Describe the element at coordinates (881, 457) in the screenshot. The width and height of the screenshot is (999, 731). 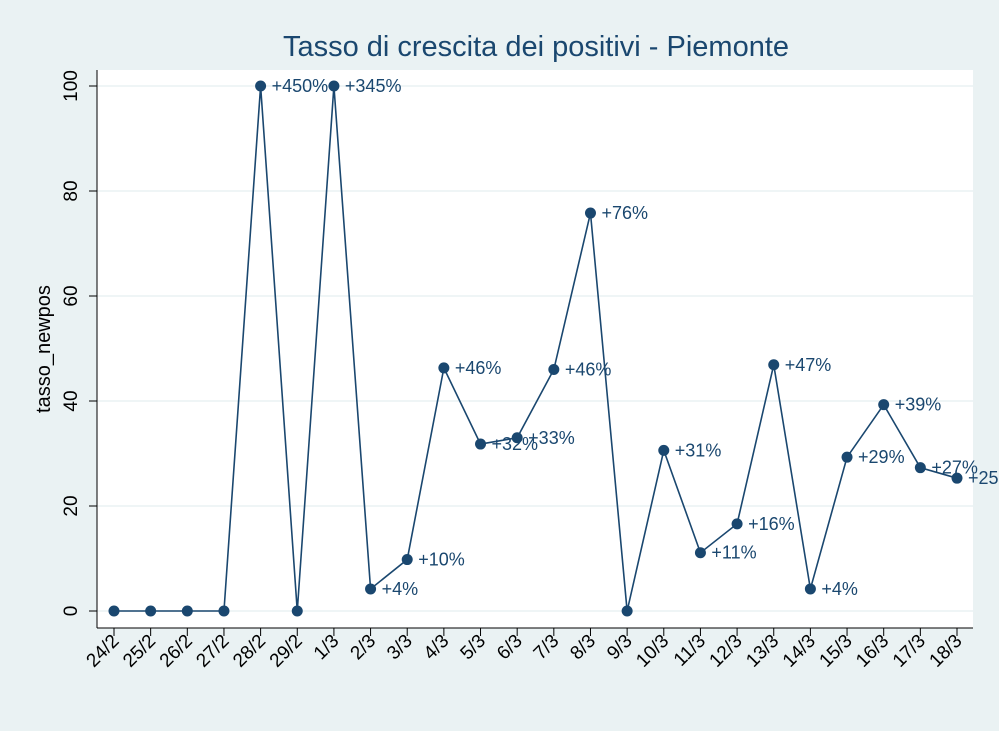
I see `data-label: +29%` at that location.